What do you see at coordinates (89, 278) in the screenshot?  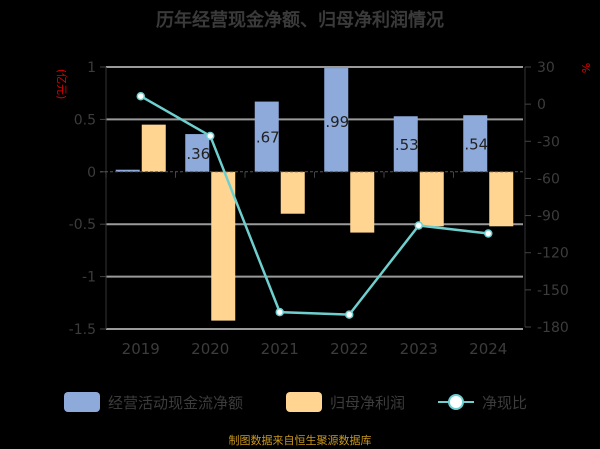 I see `left-axis-tick: -1` at bounding box center [89, 278].